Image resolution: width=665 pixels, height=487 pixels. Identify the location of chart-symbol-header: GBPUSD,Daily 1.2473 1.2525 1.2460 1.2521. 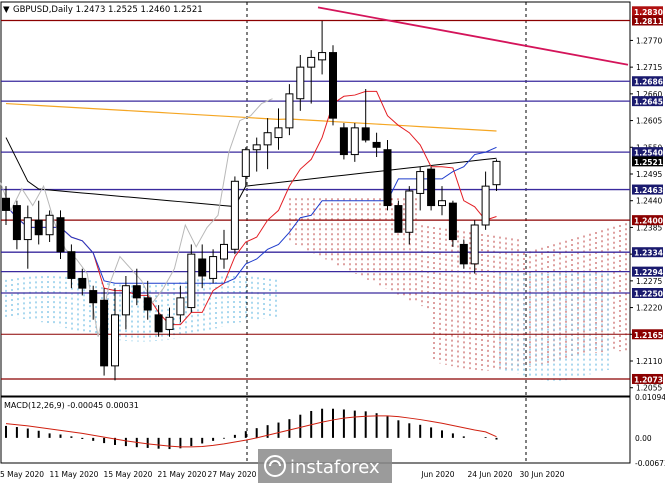
(108, 10).